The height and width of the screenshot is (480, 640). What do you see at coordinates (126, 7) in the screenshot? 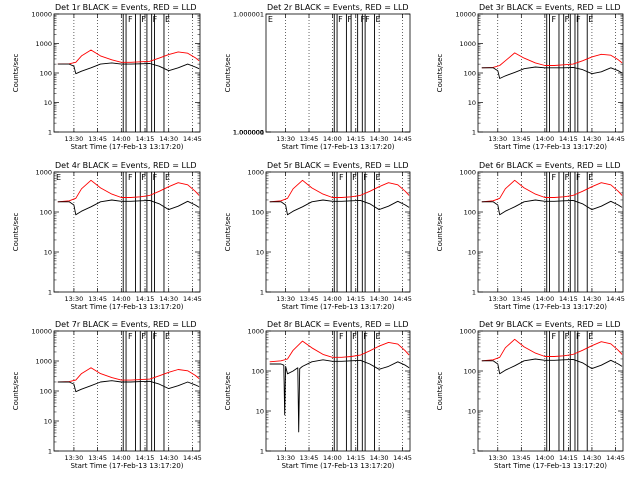
I see `panel-title: Det 1r BLACK = Events, RED = LLD` at bounding box center [126, 7].